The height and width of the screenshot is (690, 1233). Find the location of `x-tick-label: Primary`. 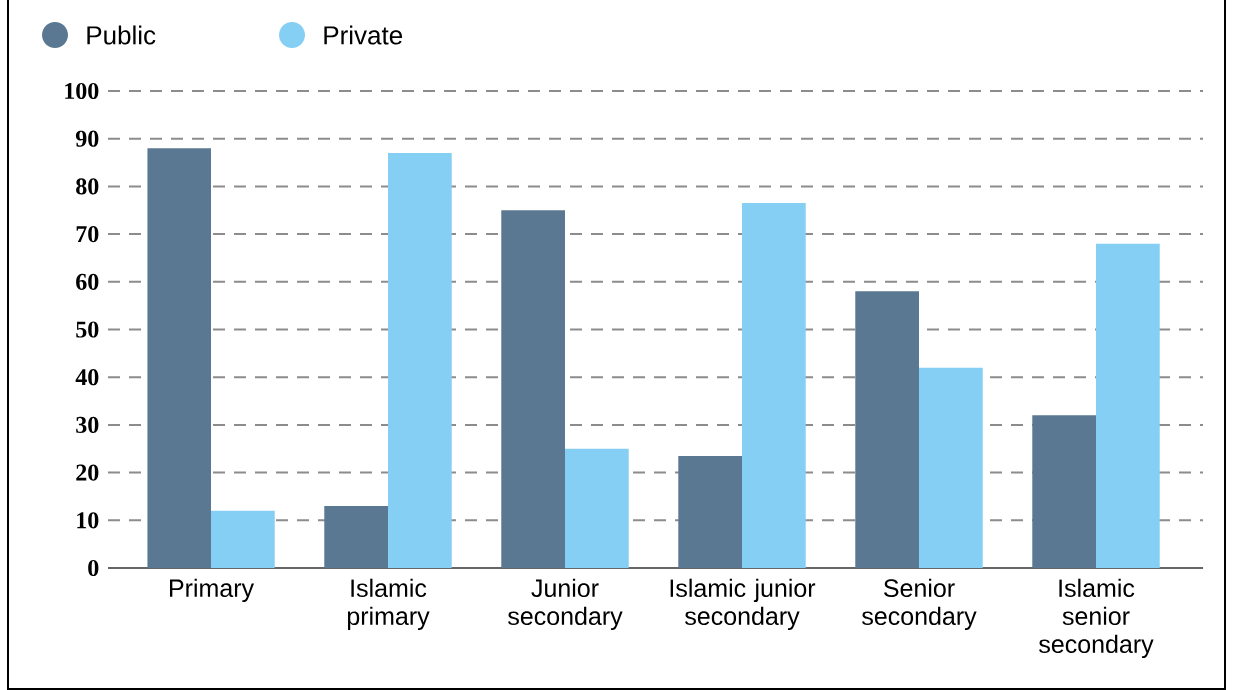

x-tick-label: Primary is located at coordinates (212, 590).